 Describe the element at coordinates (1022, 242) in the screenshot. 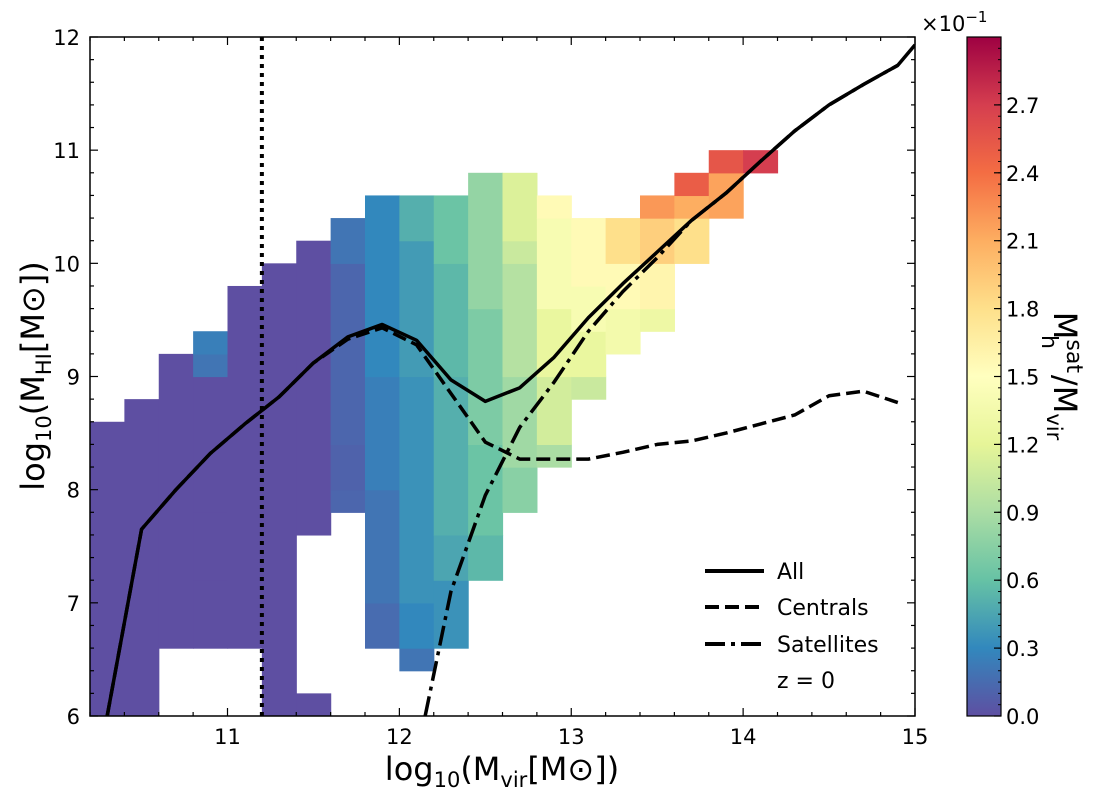

I see `colorbar-tick-label: 2.1` at that location.